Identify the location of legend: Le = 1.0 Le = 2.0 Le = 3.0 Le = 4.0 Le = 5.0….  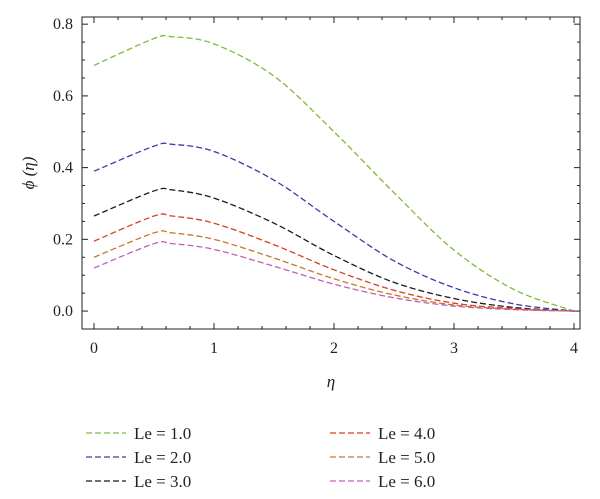
(260, 457).